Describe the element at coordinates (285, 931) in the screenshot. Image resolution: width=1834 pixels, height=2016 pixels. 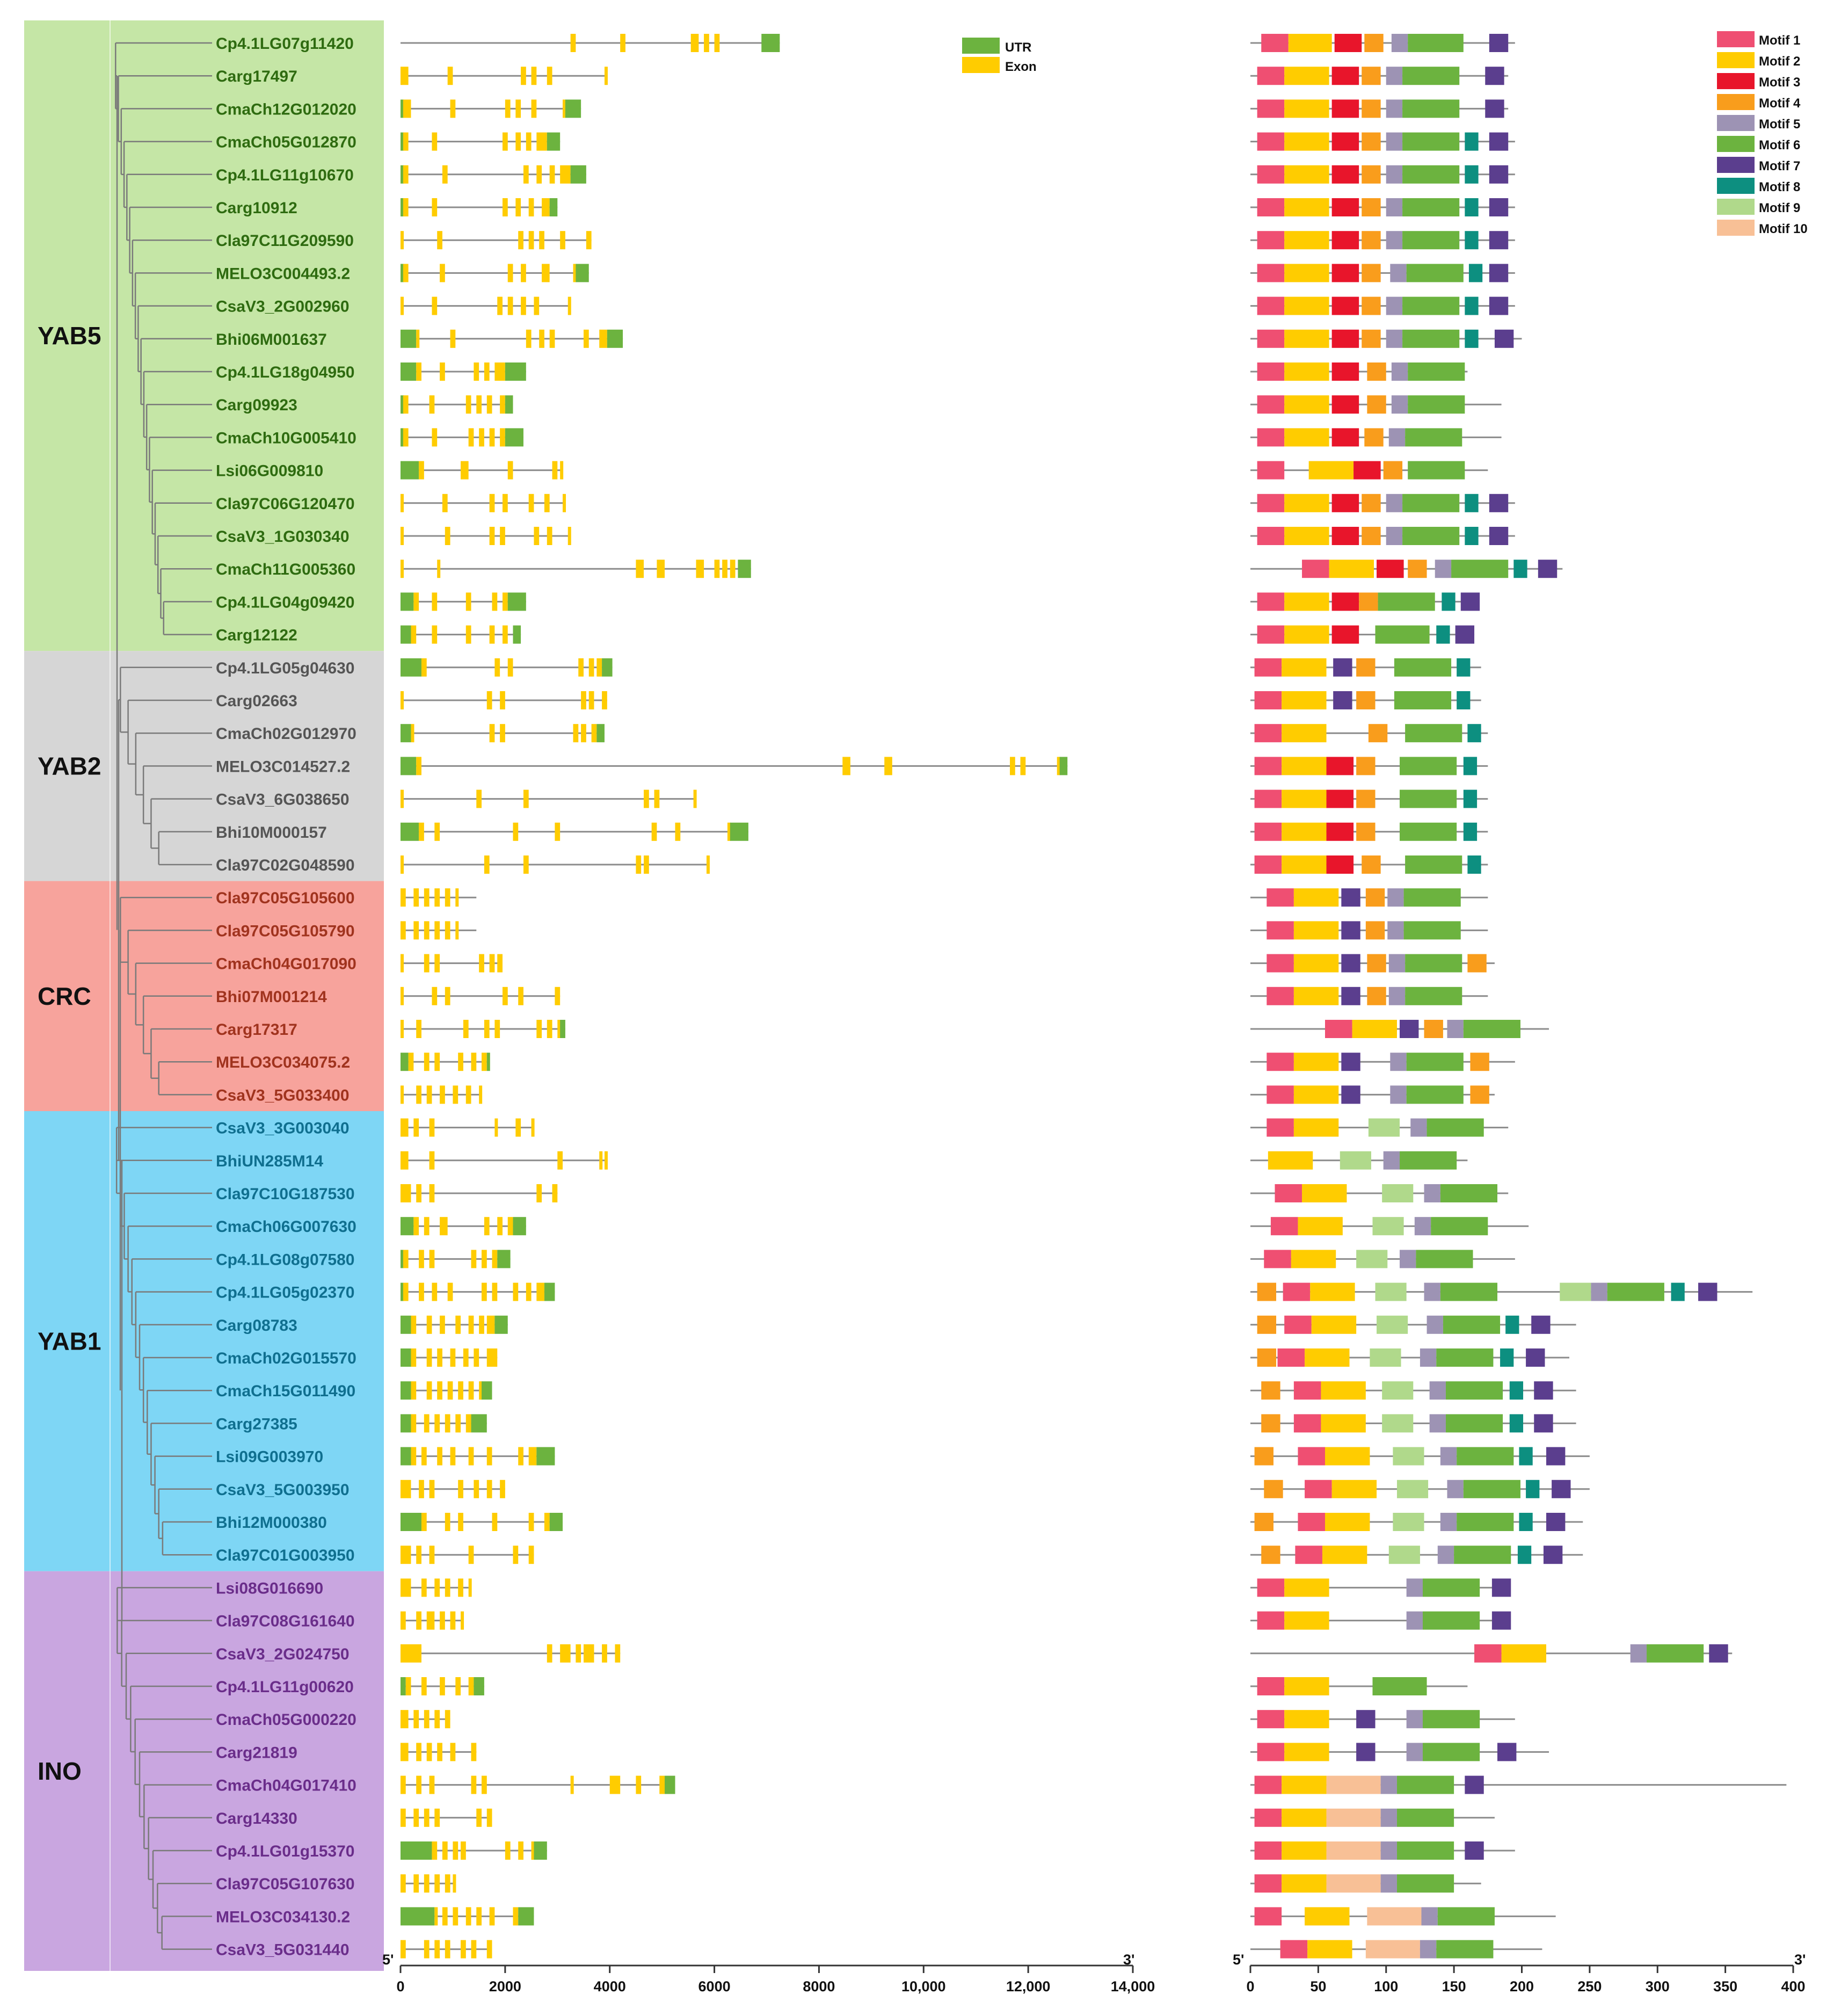
I see `gene-name: Cla97C05G105790` at that location.